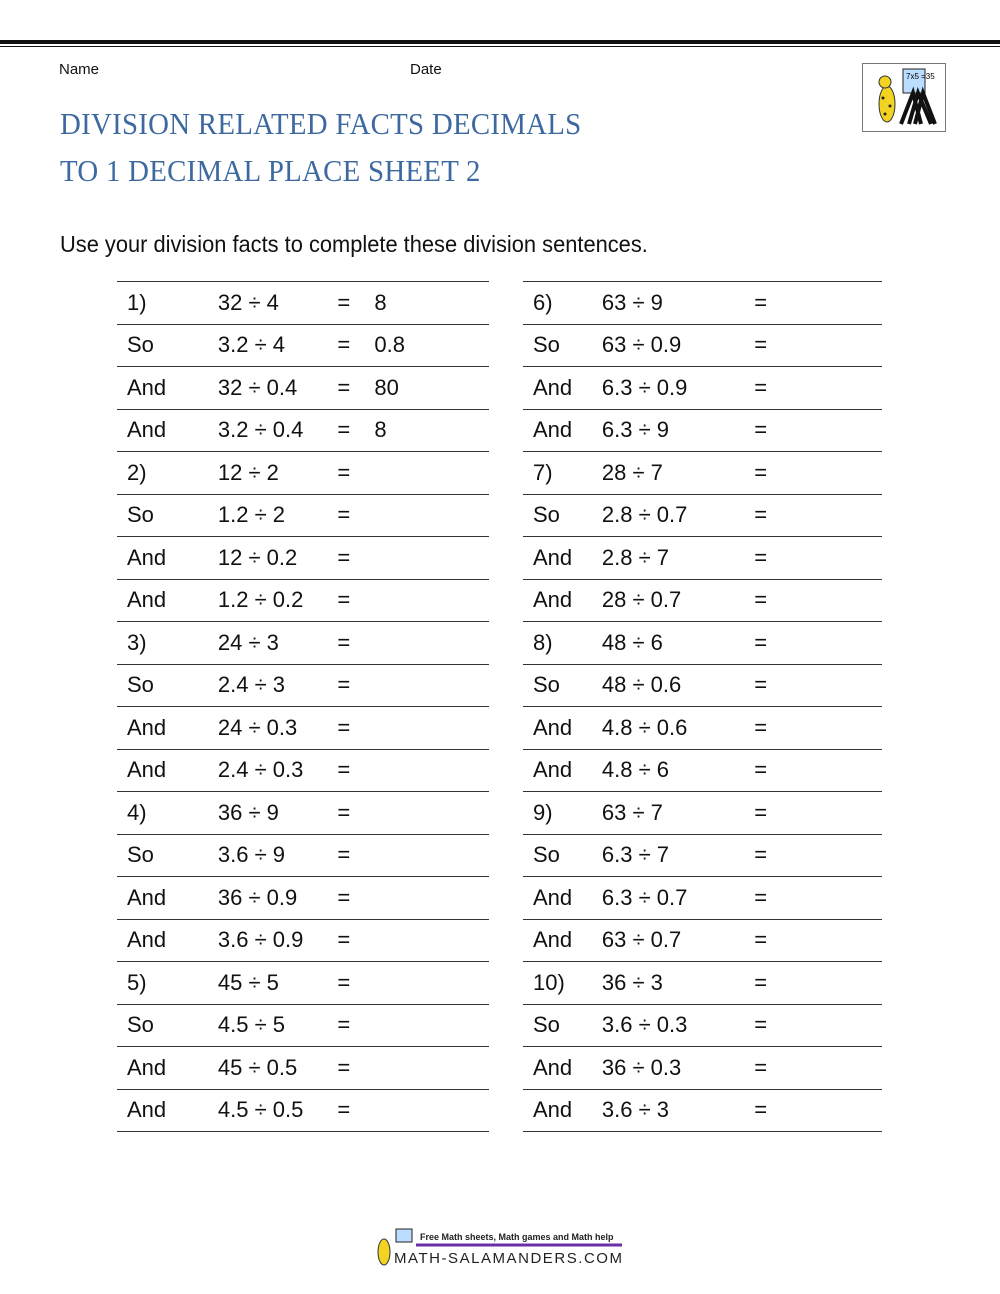  Describe the element at coordinates (562, 302) in the screenshot. I see `row-label: 6)` at that location.